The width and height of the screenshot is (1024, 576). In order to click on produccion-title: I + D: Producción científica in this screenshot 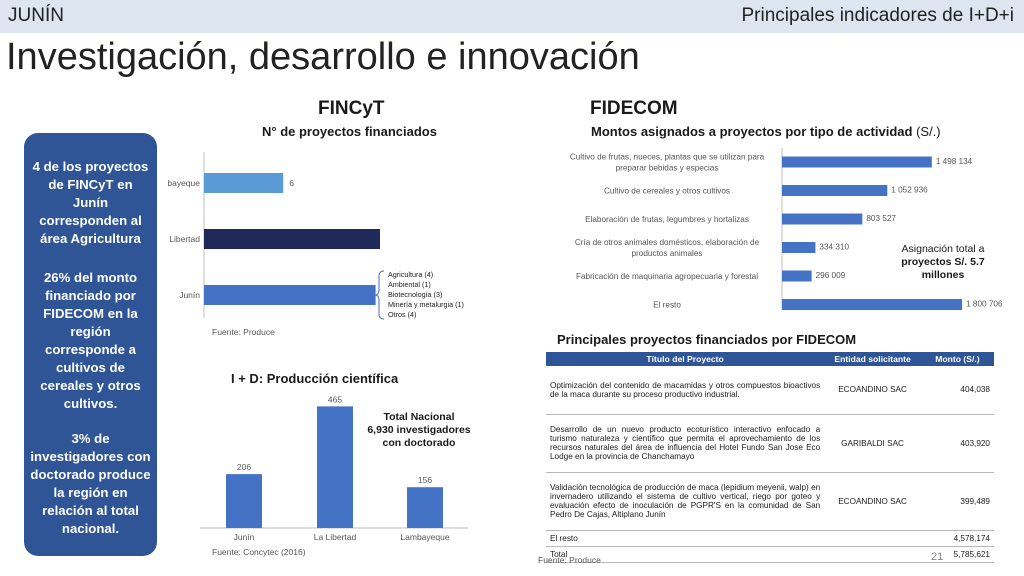, I will do `click(315, 378)`.